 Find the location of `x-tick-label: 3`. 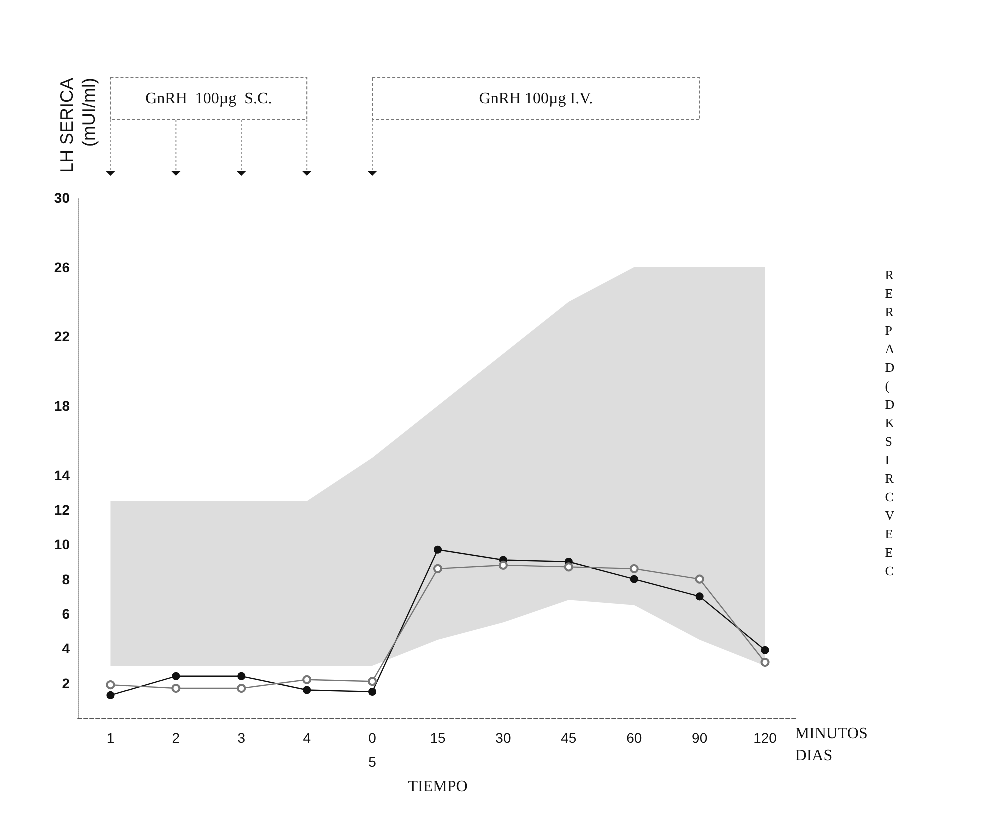

x-tick-label: 3 is located at coordinates (242, 738).